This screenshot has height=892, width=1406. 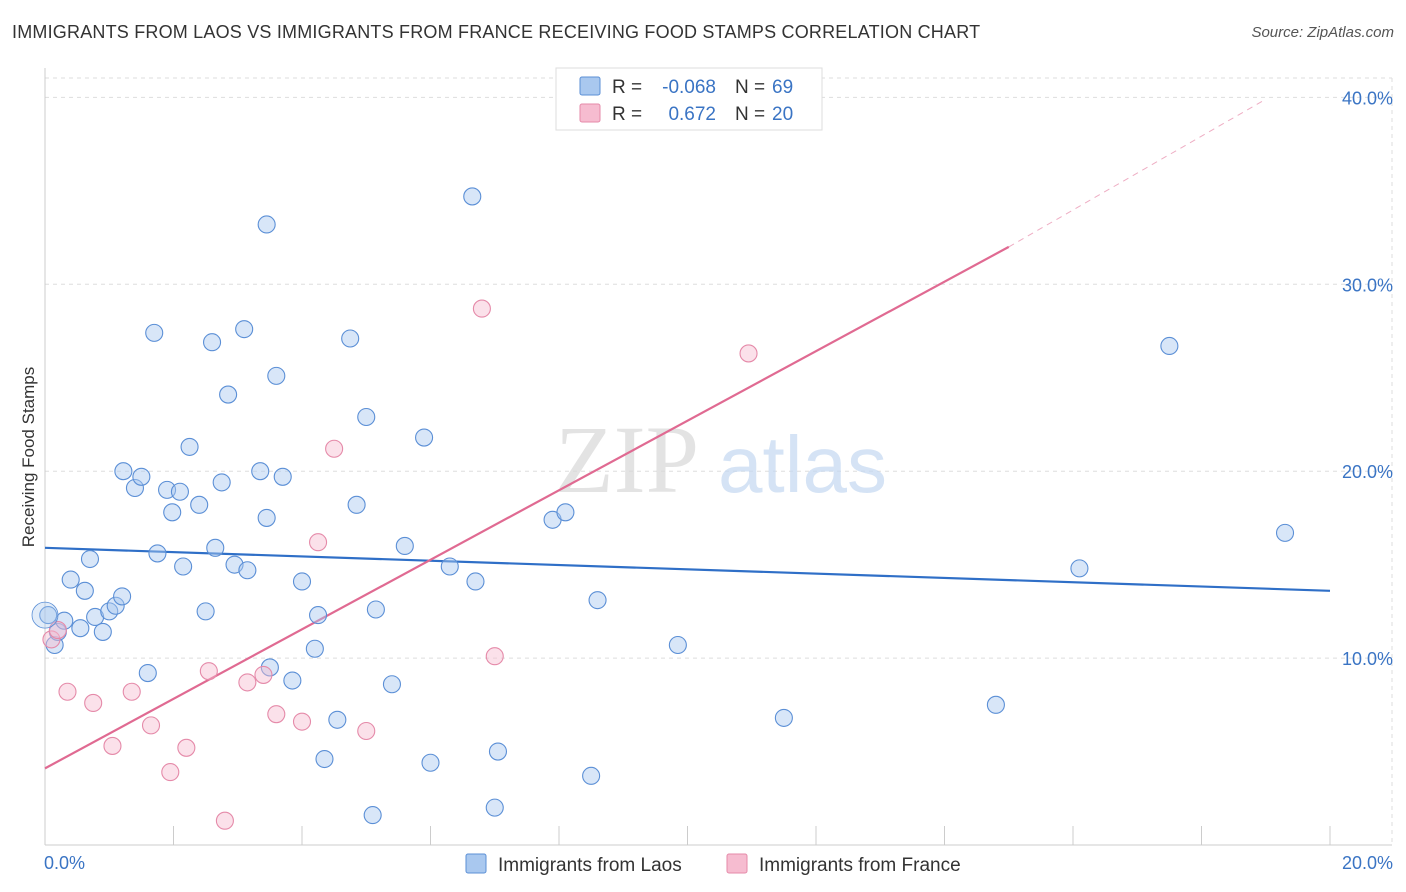 I want to click on series-legend-label-laos: Immigrants from Laos, so click(x=590, y=865).